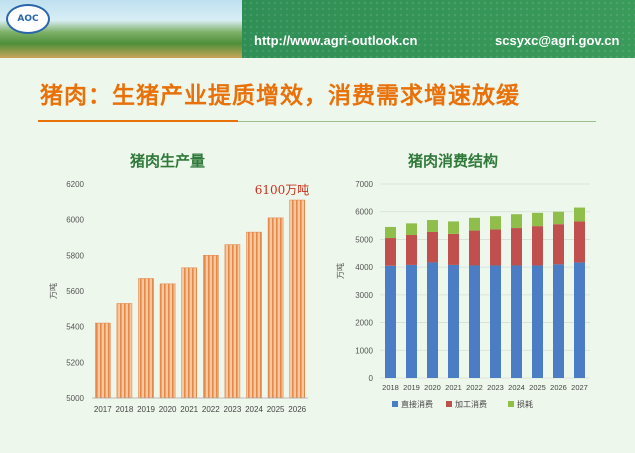 The height and width of the screenshot is (453, 635). What do you see at coordinates (75, 327) in the screenshot?
I see `production-ytick-label: 5400` at bounding box center [75, 327].